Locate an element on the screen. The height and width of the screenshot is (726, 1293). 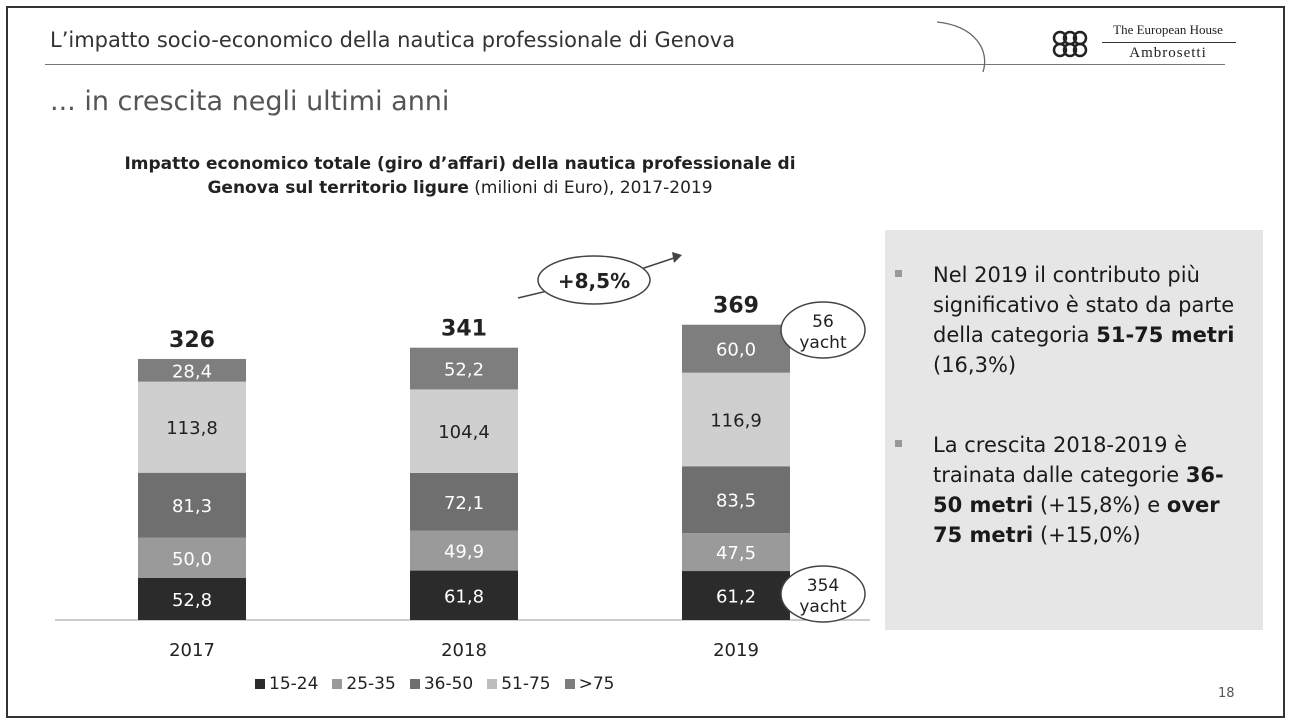
data-label: 28,4 is located at coordinates (192, 371).